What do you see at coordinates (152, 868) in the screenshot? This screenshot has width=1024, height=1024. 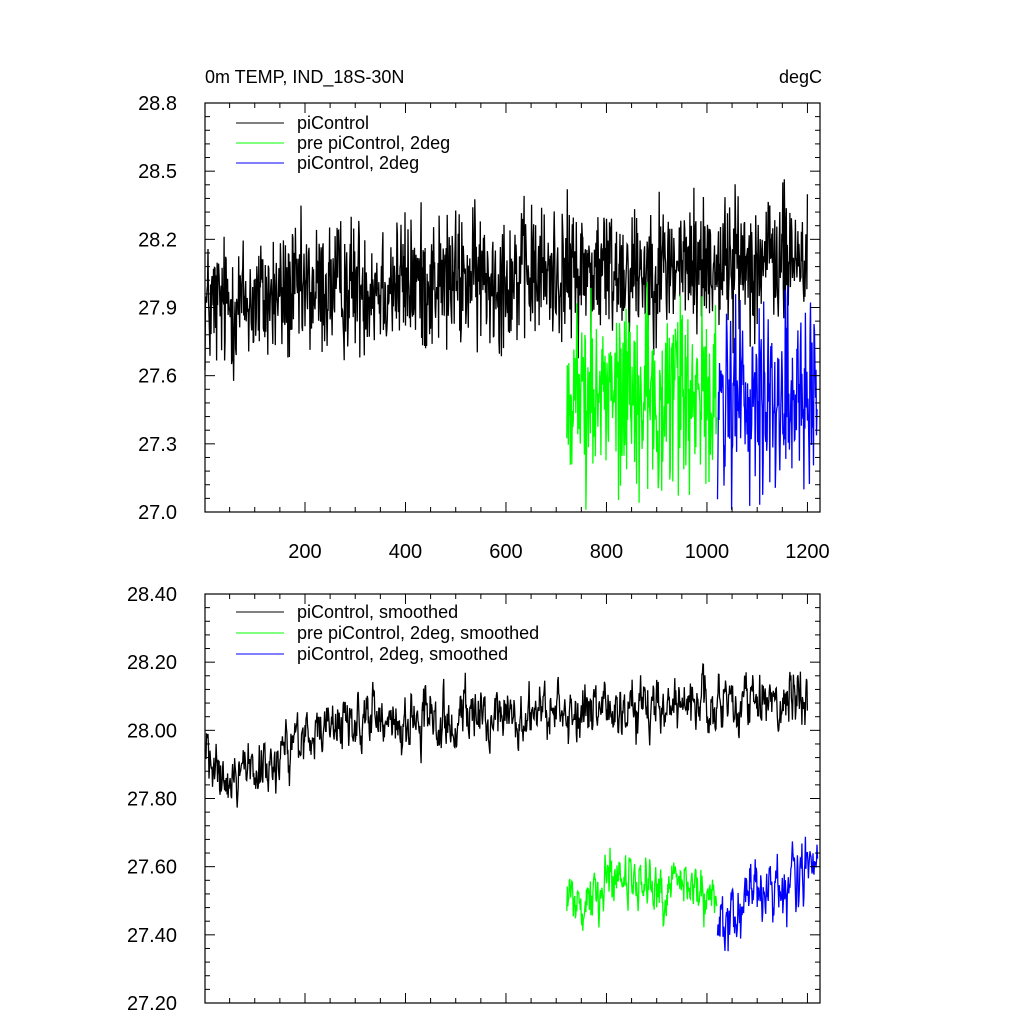 I see `y-tick-label: 27.60` at bounding box center [152, 868].